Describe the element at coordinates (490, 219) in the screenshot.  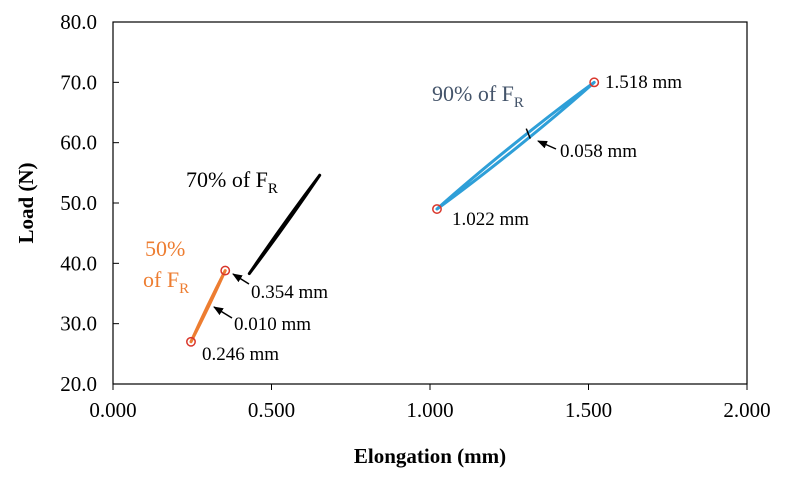
I see `elongation-annotation: 1.022 mm` at that location.